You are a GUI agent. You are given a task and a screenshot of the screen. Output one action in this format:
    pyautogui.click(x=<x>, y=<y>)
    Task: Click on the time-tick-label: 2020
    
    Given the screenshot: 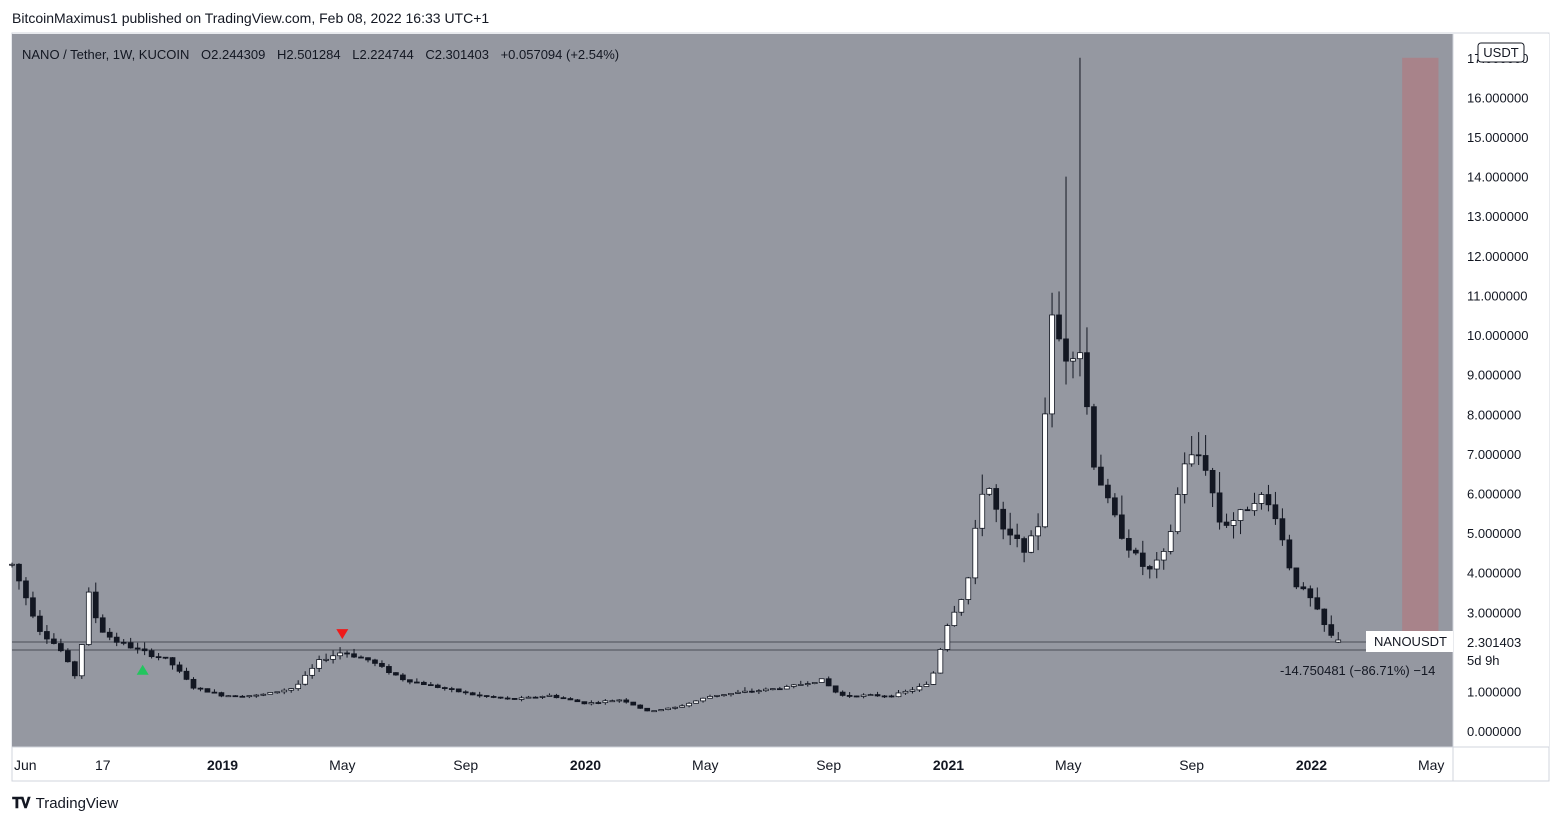 What is the action you would take?
    pyautogui.click(x=585, y=765)
    